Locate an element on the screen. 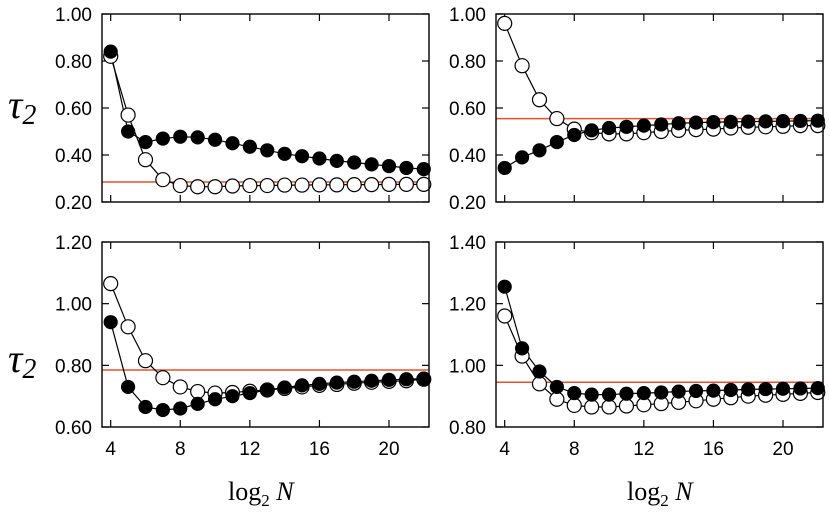 This screenshot has height=512, width=830. plot-frame is located at coordinates (265, 334).